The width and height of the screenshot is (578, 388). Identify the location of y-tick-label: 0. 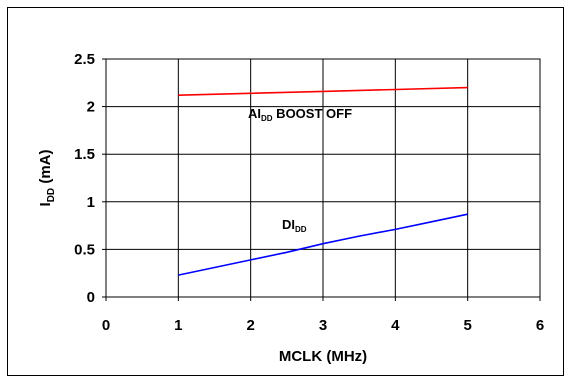
(91, 297).